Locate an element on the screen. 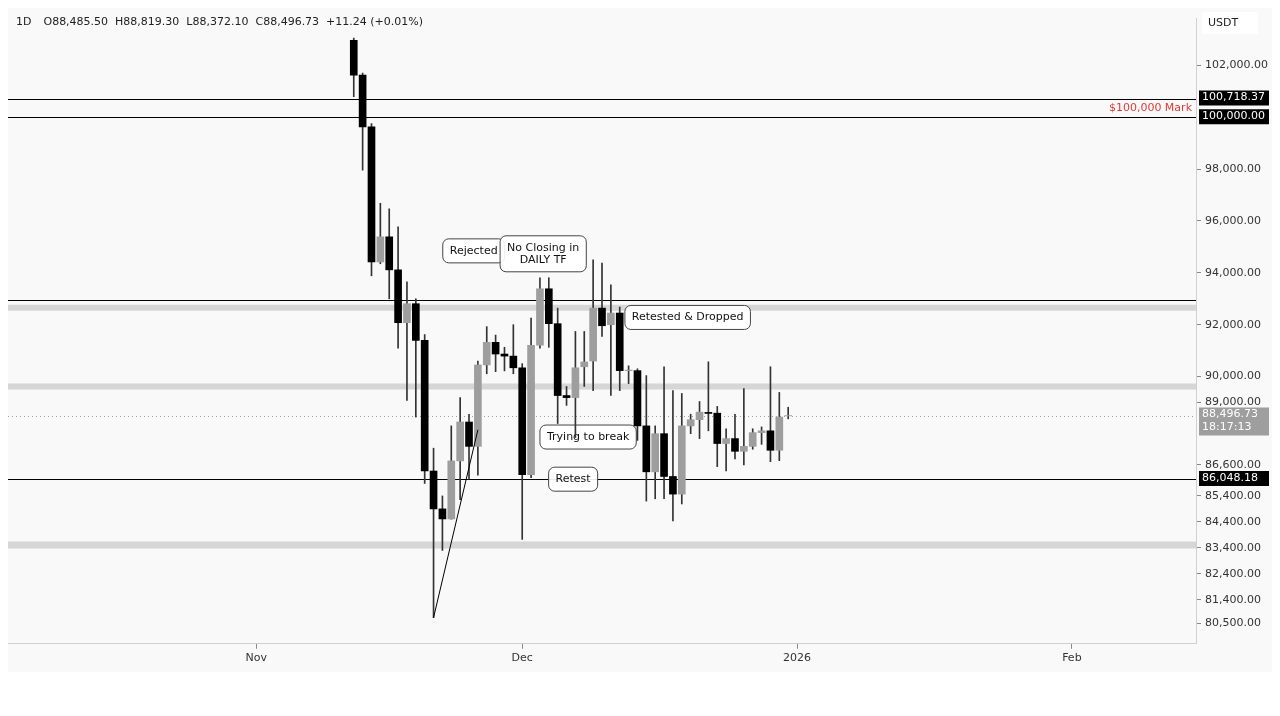 The height and width of the screenshot is (716, 1280). y-tick-label: 80,500.00 is located at coordinates (1233, 622).